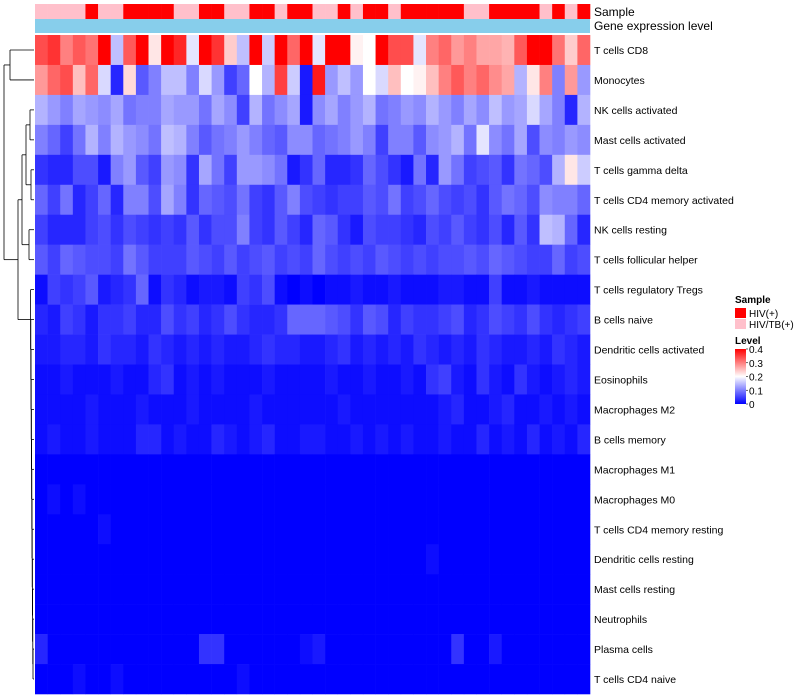 The image size is (800, 700). I want to click on row-label: B cells memory, so click(630, 440).